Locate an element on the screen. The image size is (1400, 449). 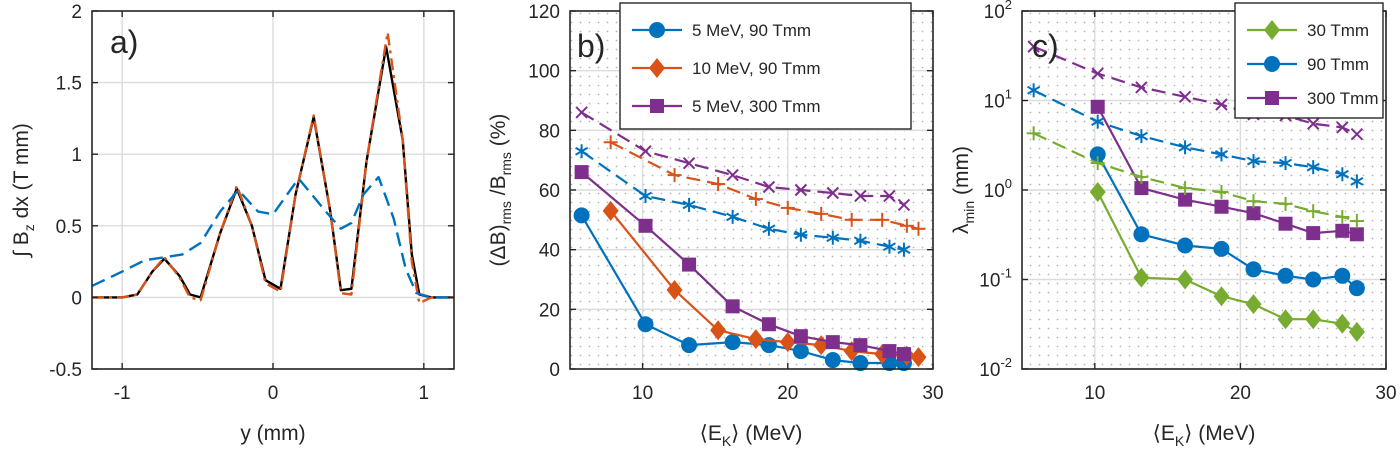
legend-label: 10 MeV, 90 Tmm is located at coordinates (756, 68).